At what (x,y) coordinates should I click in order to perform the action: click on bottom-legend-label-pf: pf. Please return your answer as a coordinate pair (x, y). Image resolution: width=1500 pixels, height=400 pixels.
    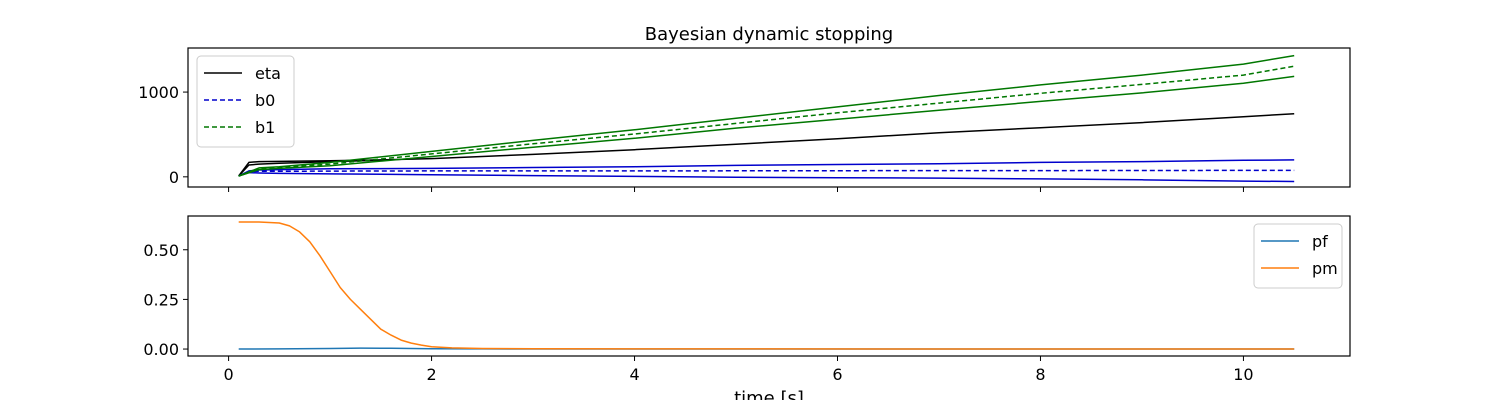
    Looking at the image, I should click on (1320, 241).